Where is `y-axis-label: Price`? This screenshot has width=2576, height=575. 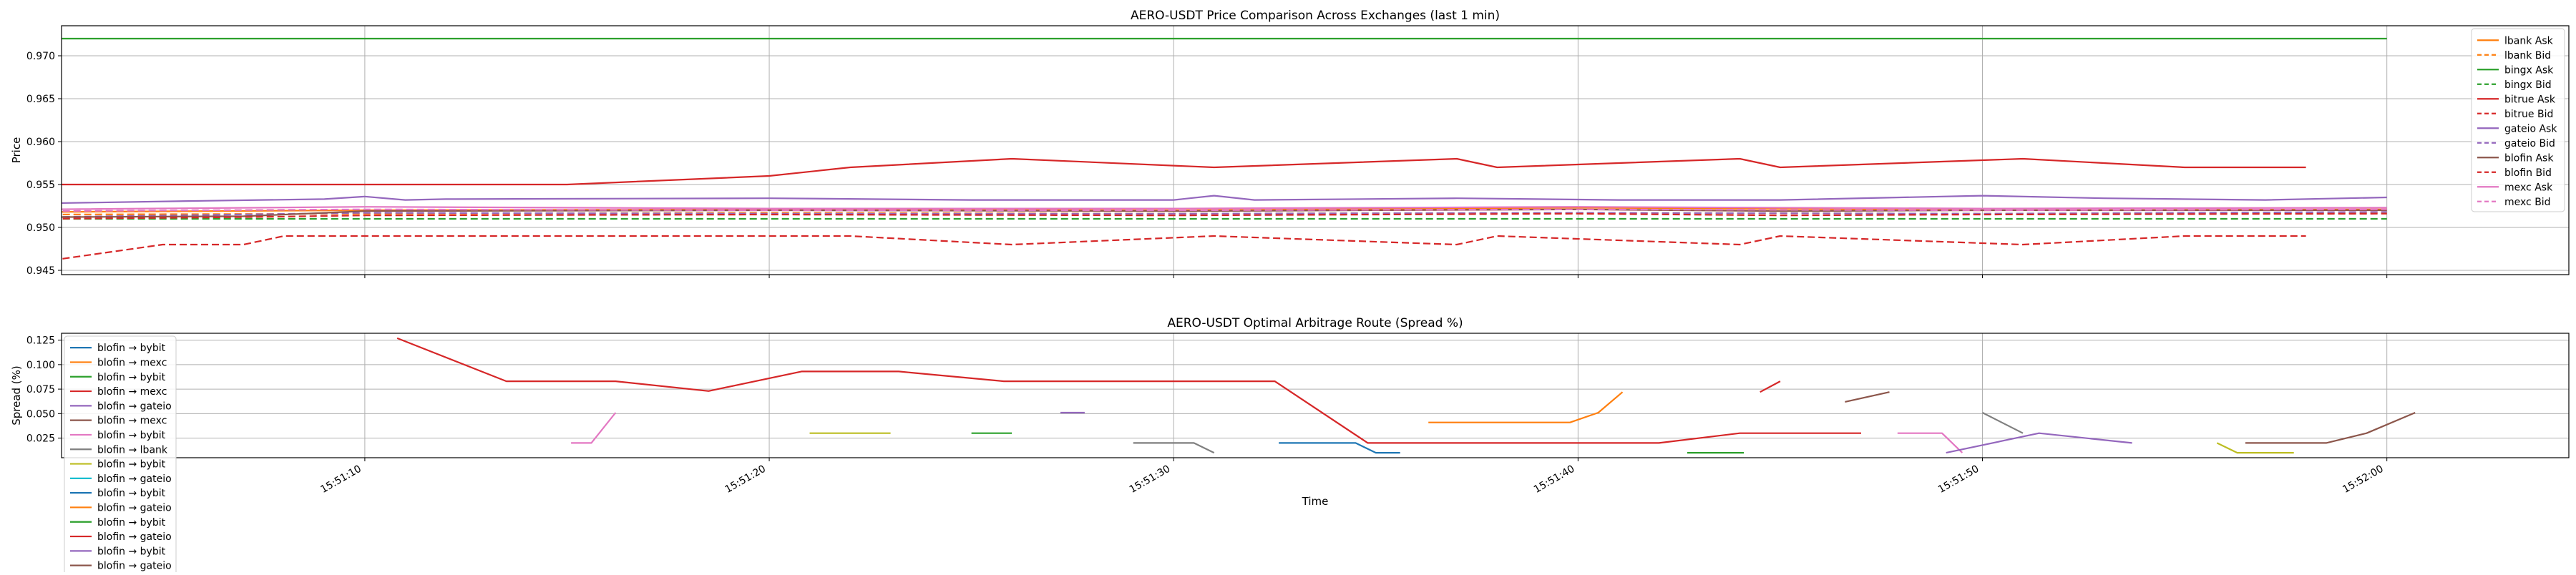 y-axis-label: Price is located at coordinates (16, 151).